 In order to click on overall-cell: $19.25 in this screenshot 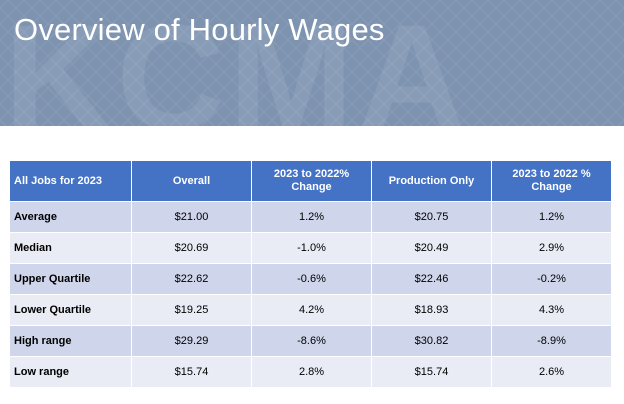, I will do `click(191, 310)`.